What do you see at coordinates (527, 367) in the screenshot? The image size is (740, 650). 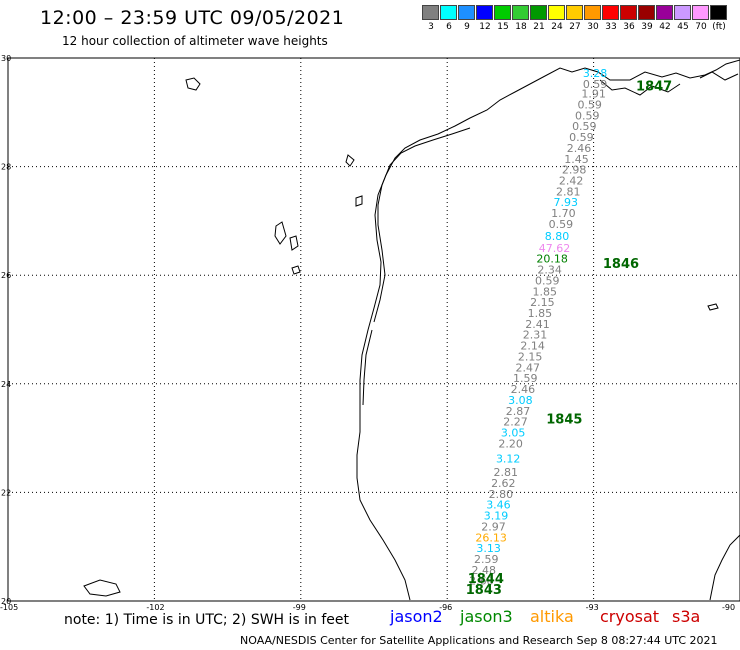 I see `wave-height-label: 2.47` at bounding box center [527, 367].